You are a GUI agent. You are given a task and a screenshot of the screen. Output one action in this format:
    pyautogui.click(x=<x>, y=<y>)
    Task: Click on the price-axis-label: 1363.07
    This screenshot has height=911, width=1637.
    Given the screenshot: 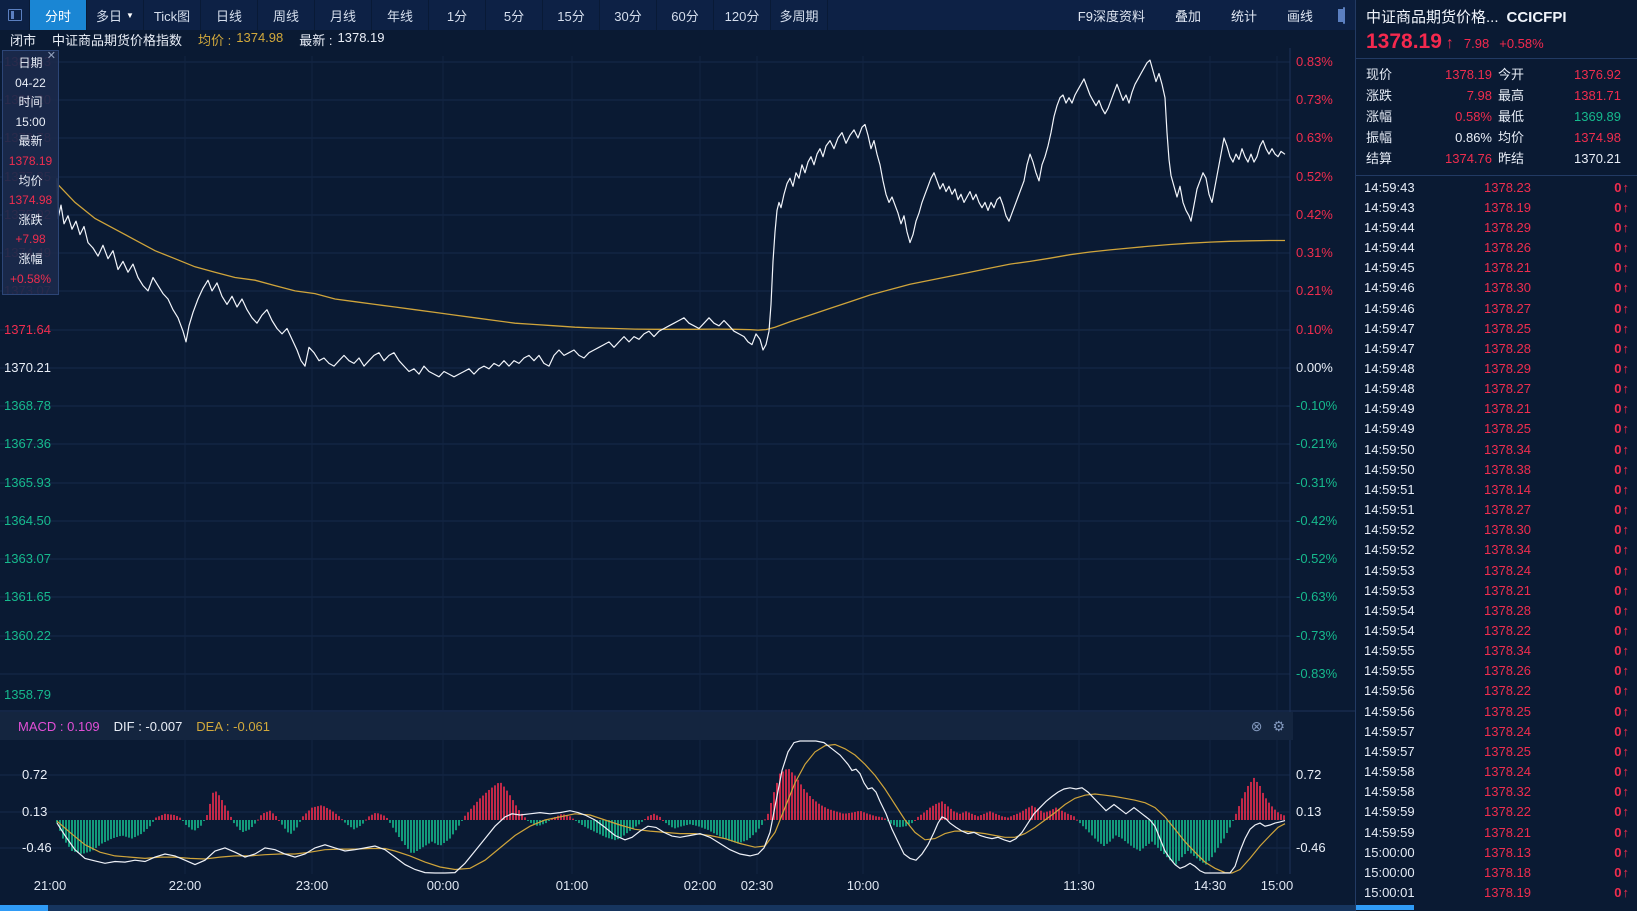 What is the action you would take?
    pyautogui.click(x=27, y=558)
    